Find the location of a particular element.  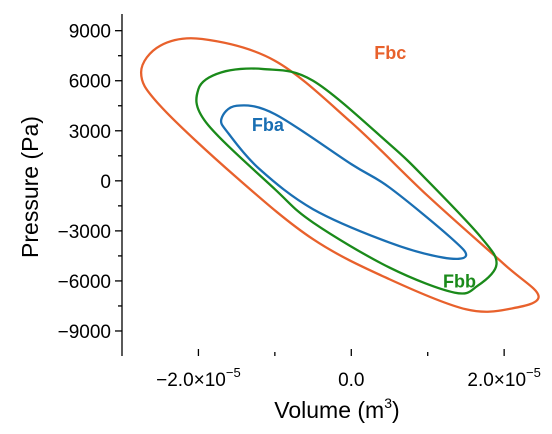

y-tick-label: 0 is located at coordinates (105, 182).